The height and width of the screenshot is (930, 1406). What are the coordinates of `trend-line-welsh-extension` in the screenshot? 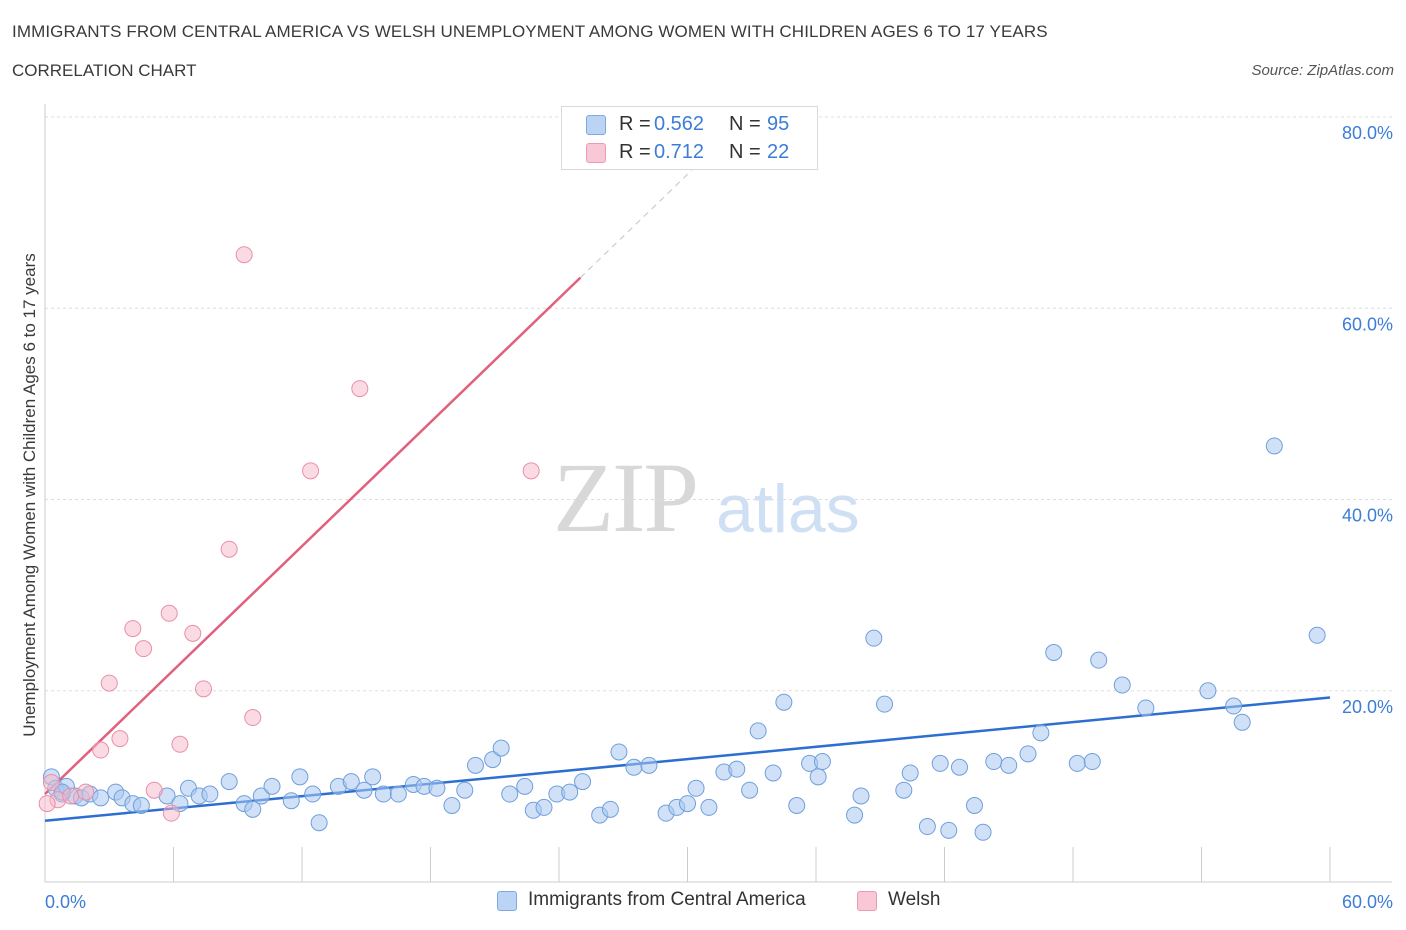 It's located at (636, 224).